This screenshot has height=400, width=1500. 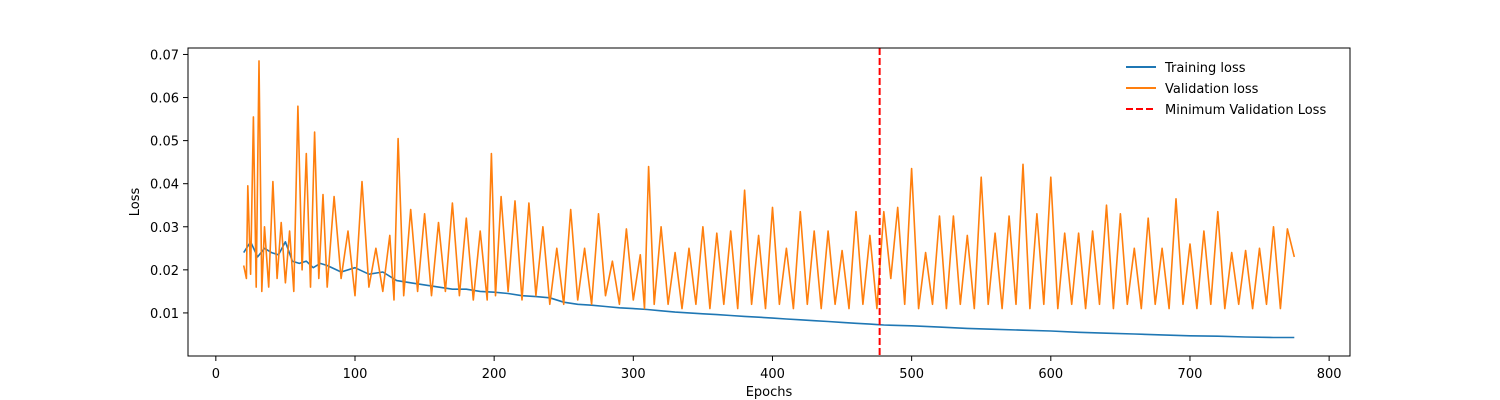 I want to click on legend-label: Minimum Validation Loss, so click(x=1245, y=110).